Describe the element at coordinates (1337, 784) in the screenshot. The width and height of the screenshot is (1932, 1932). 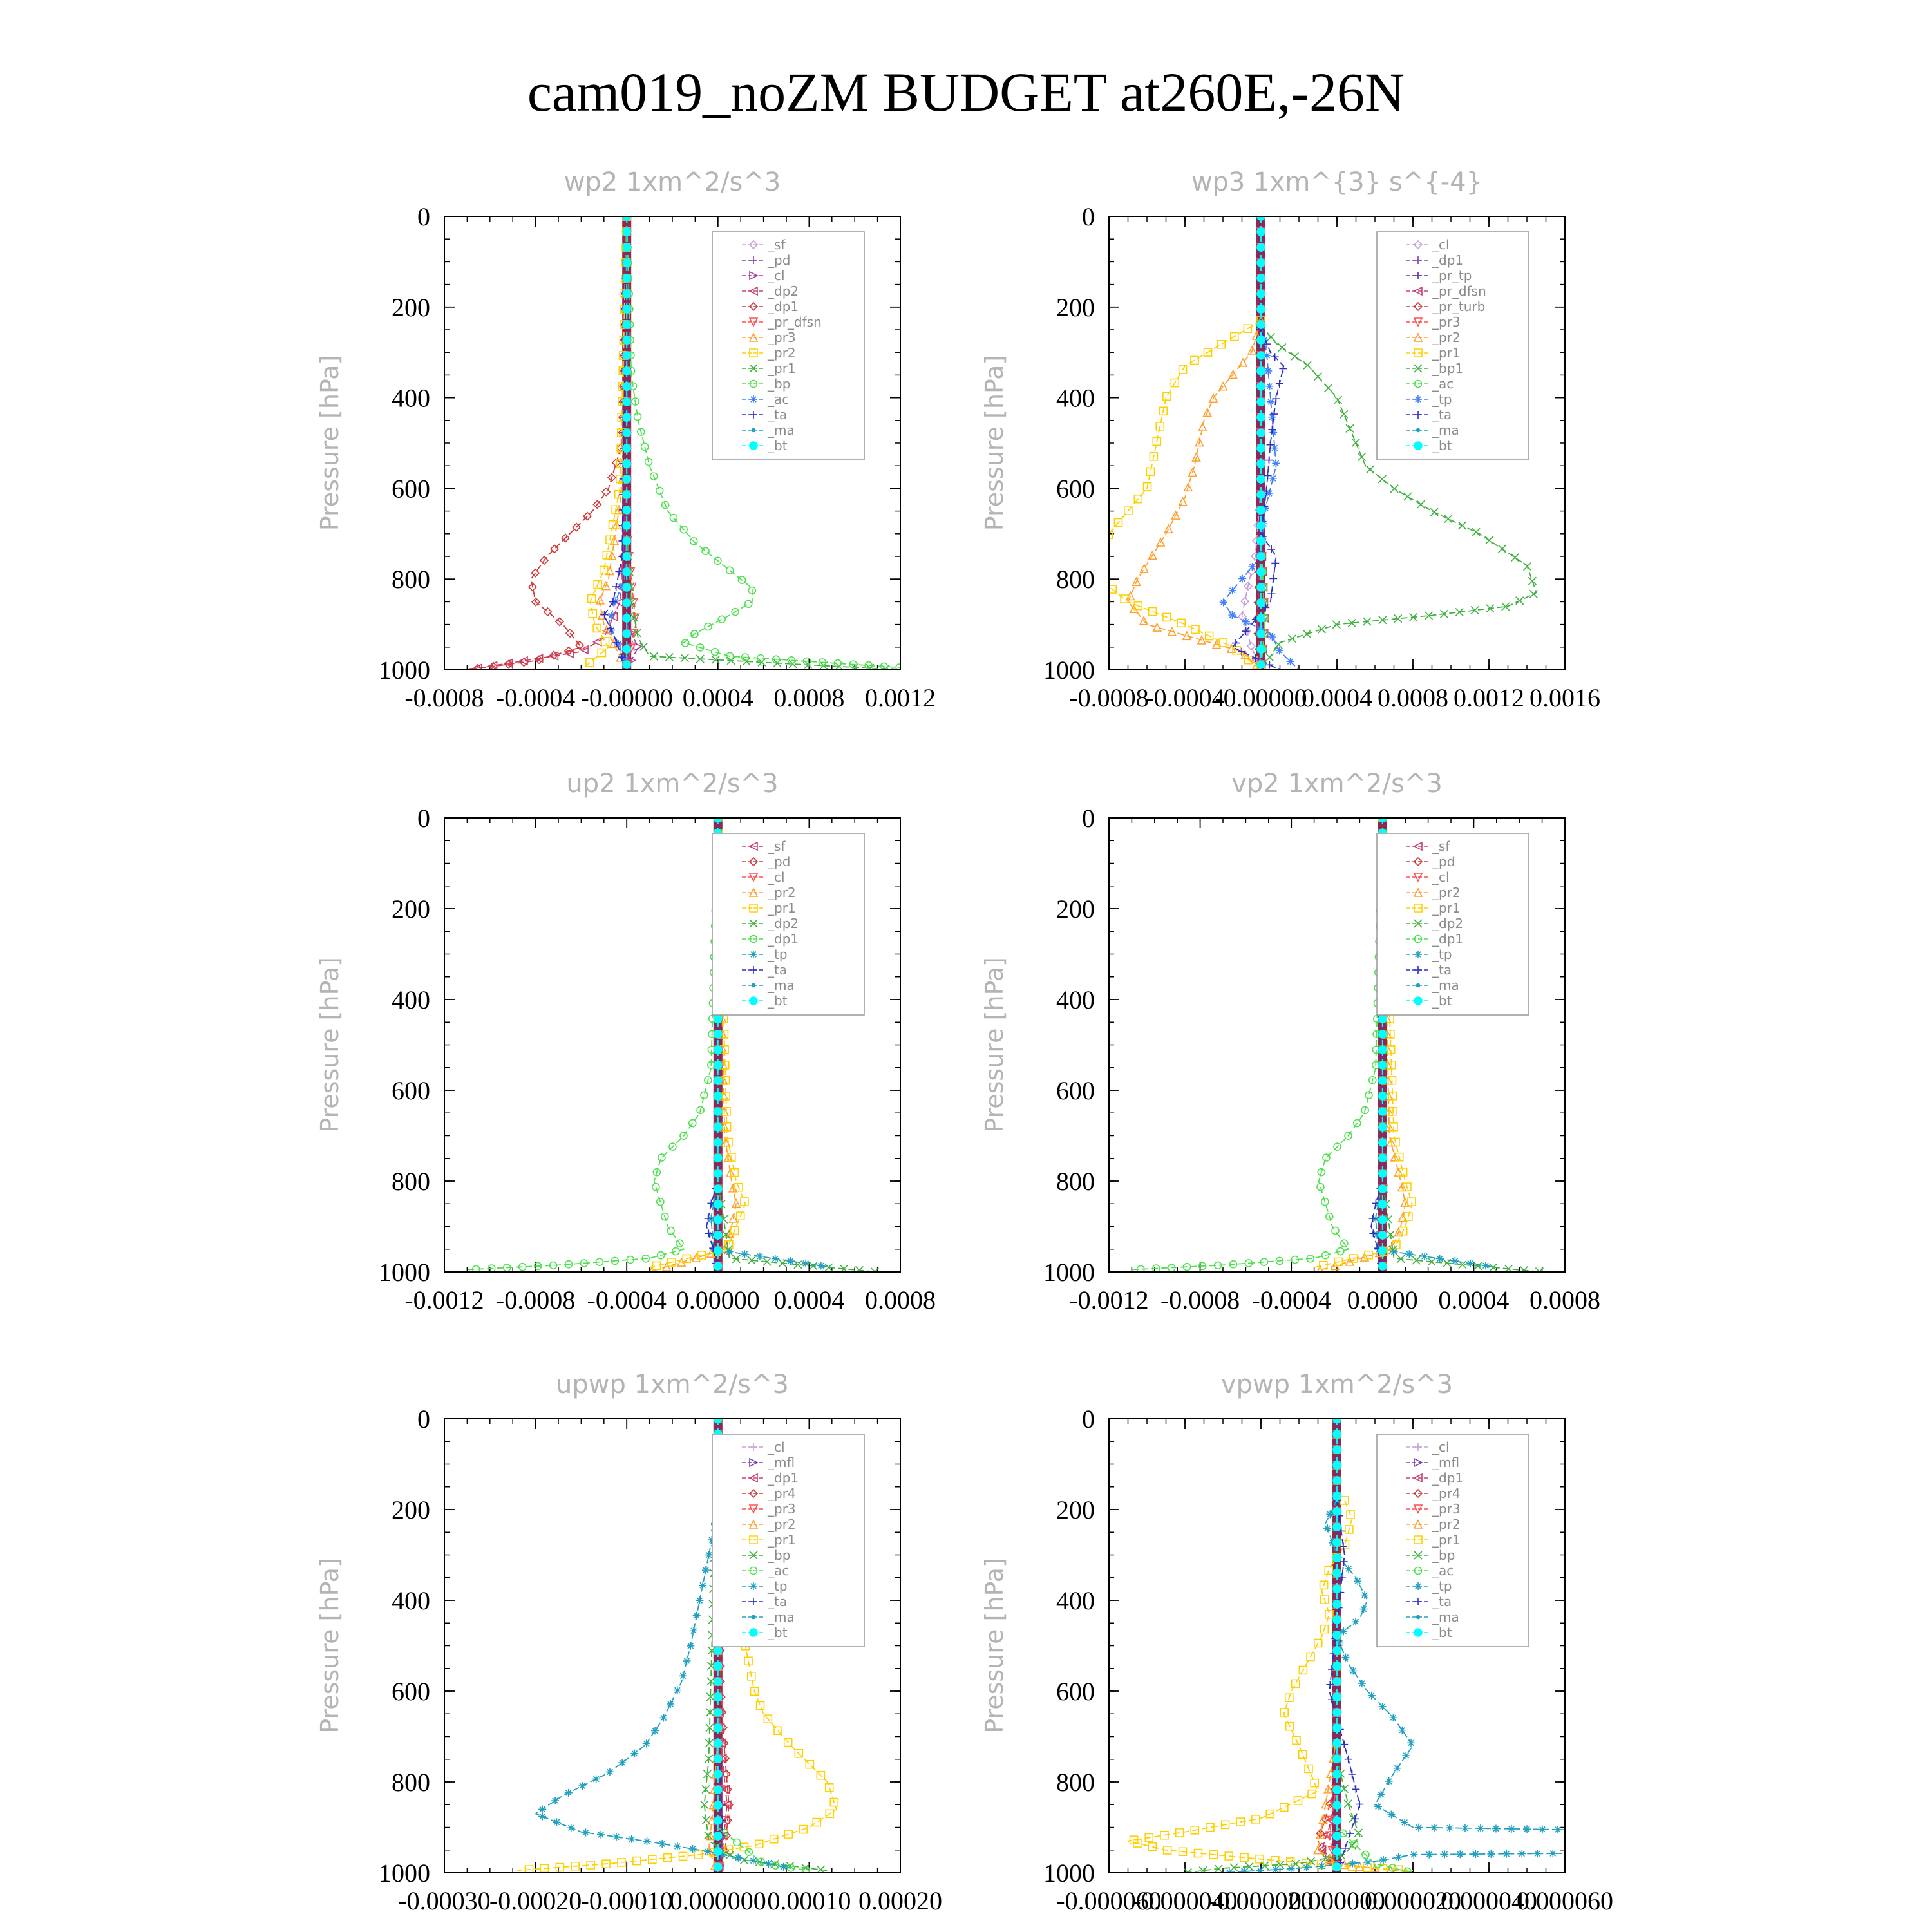
I see `panel-title: vp2 1xm^2/s^3` at that location.